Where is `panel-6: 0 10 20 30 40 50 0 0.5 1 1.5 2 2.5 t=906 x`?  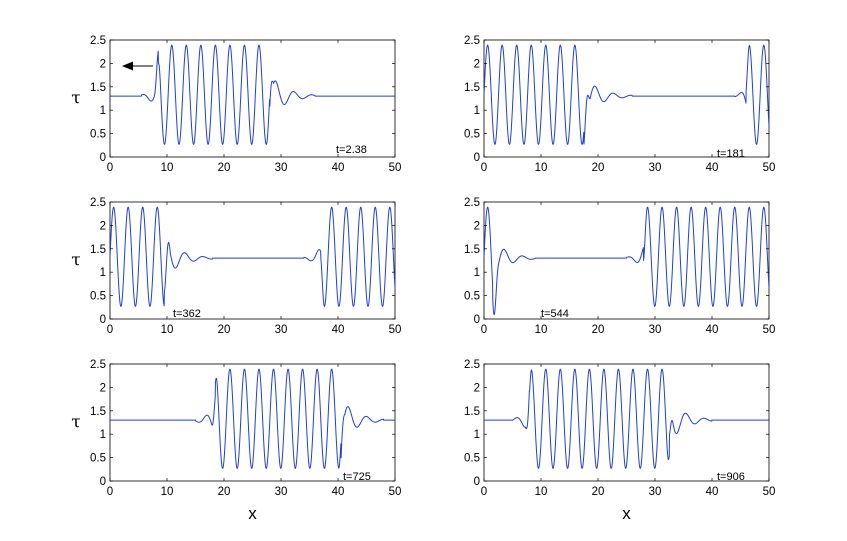 panel-6: 0 10 20 30 40 50 0 0.5 1 1.5 2 2.5 t=906 x is located at coordinates (619, 441).